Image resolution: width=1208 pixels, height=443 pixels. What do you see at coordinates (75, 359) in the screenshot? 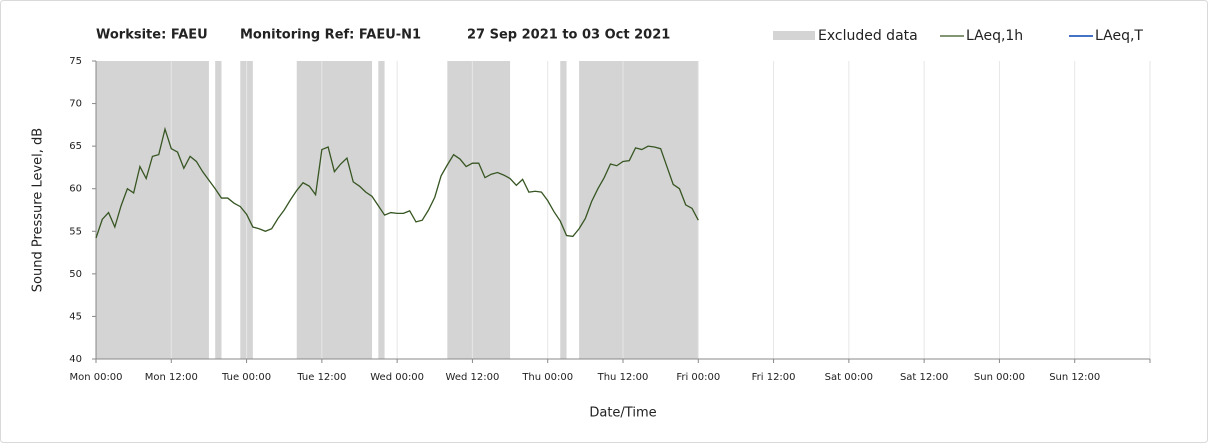
I see `y-tick-label: 40` at bounding box center [75, 359].